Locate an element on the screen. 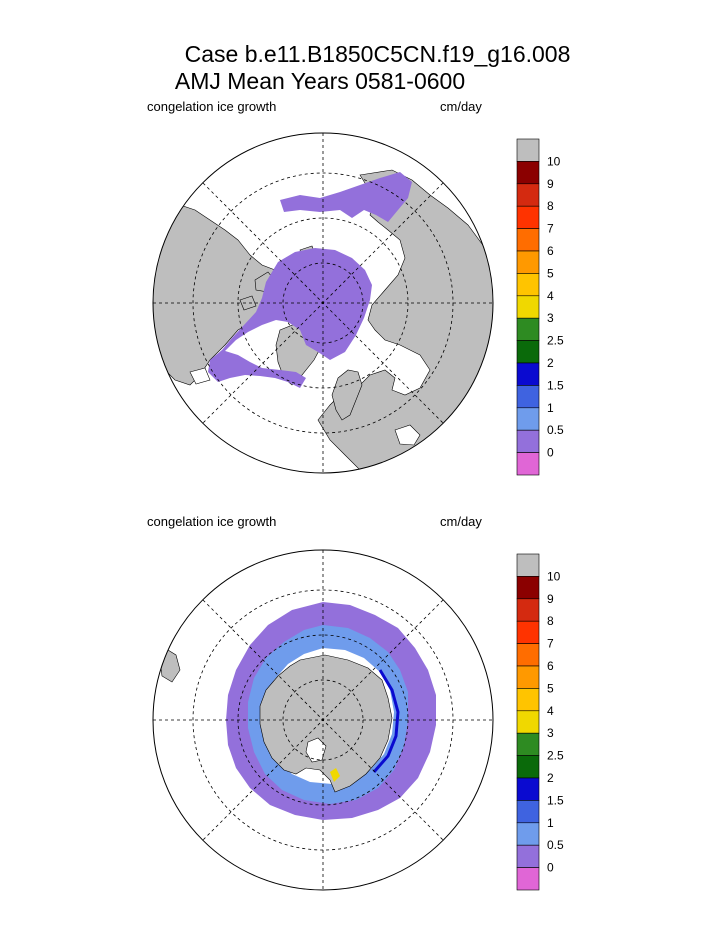 The width and height of the screenshot is (723, 935). north-ice-siberian is located at coordinates (346, 197).